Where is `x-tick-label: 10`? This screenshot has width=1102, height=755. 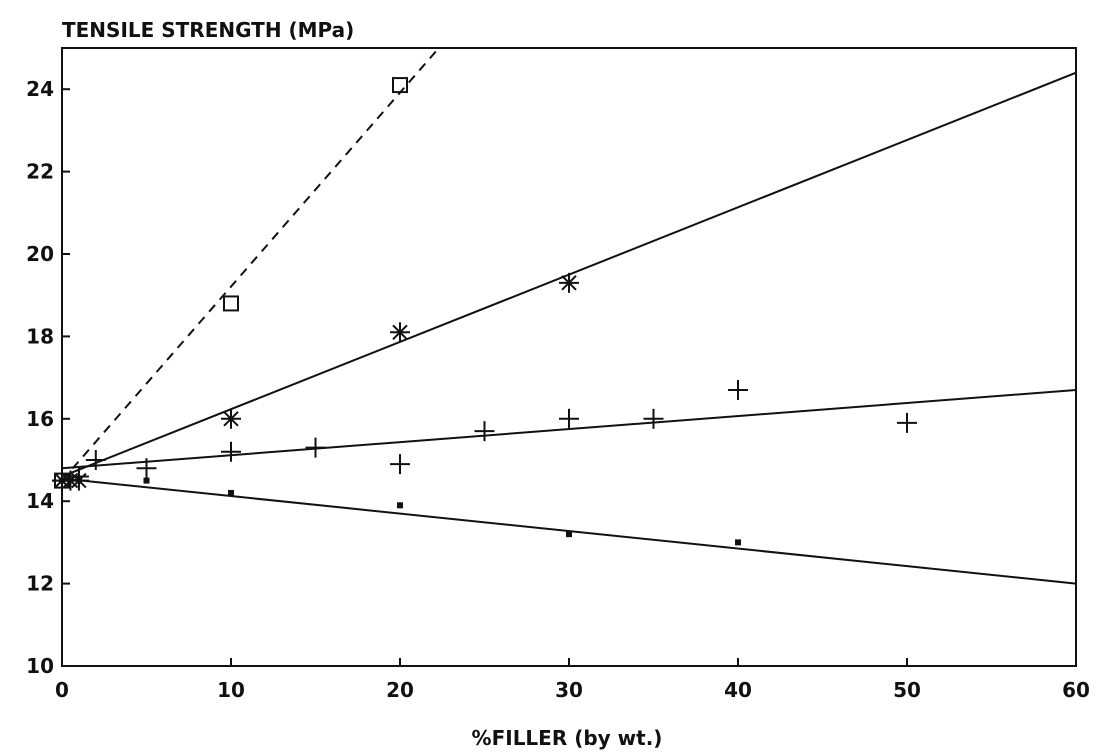 x-tick-label: 10 is located at coordinates (231, 690).